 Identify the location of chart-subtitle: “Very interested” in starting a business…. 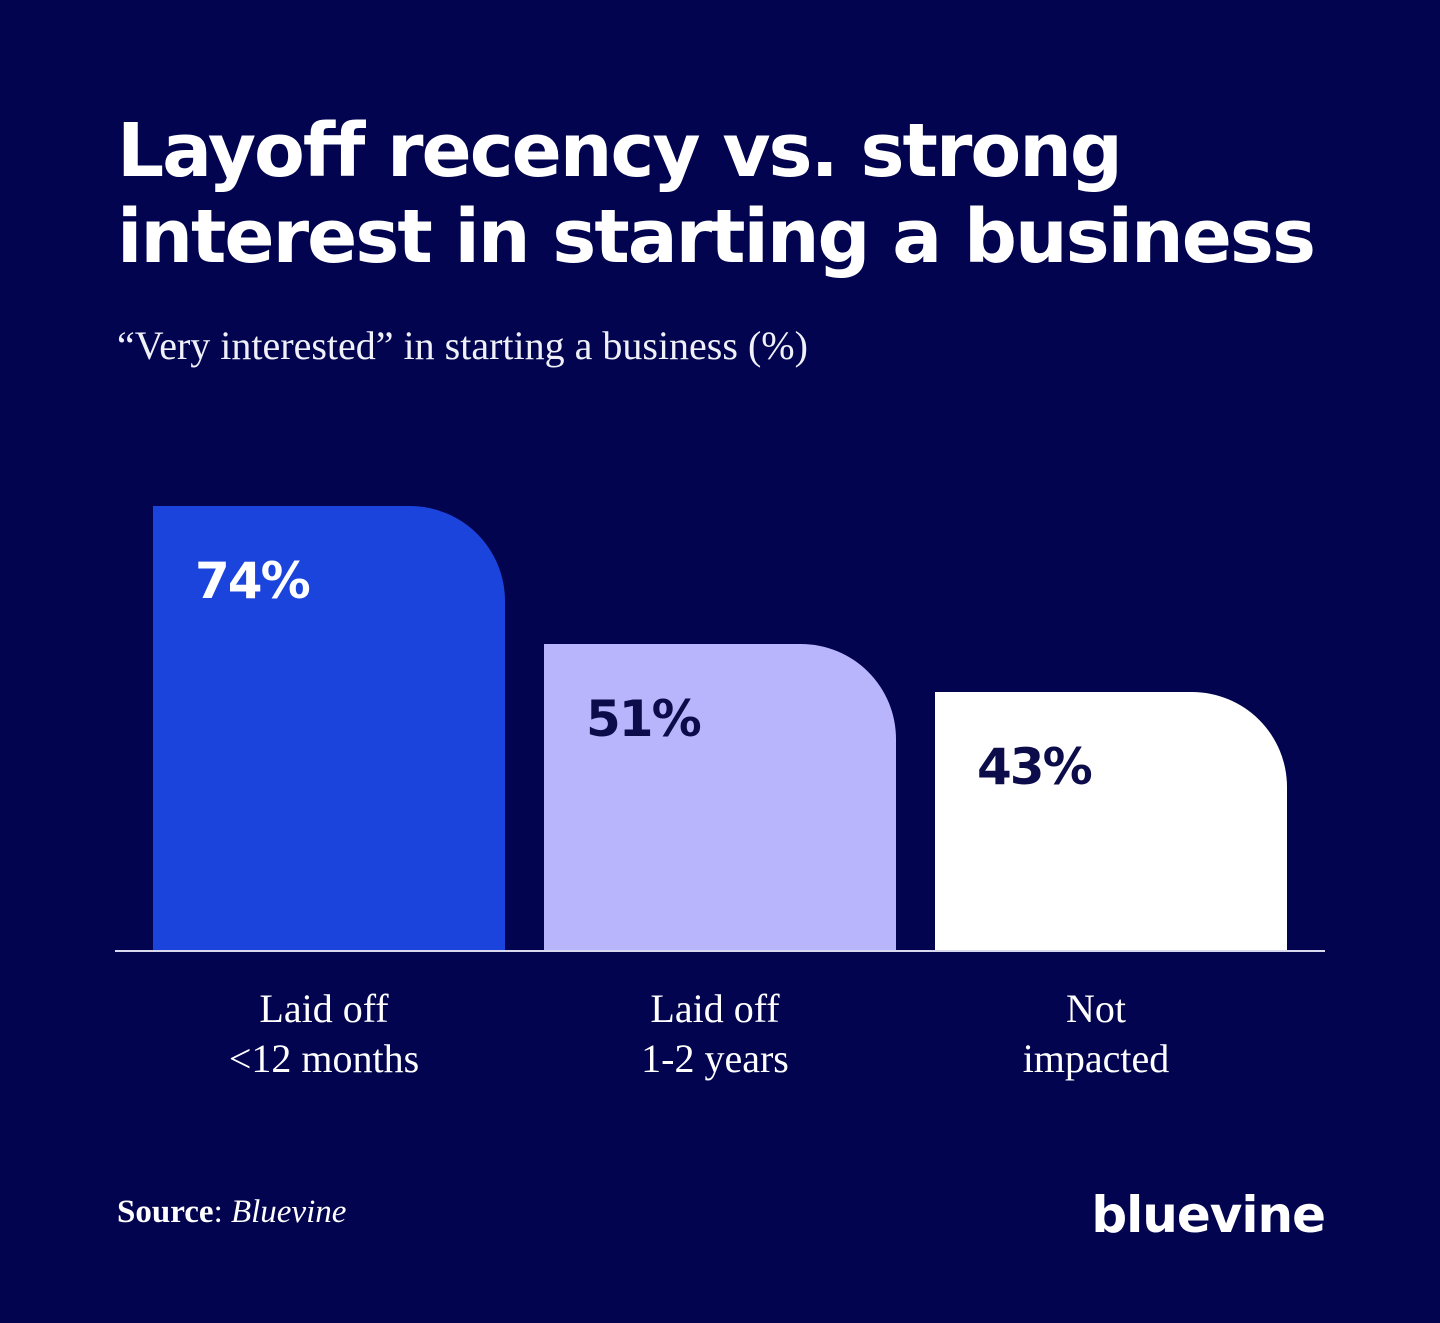
(462, 345).